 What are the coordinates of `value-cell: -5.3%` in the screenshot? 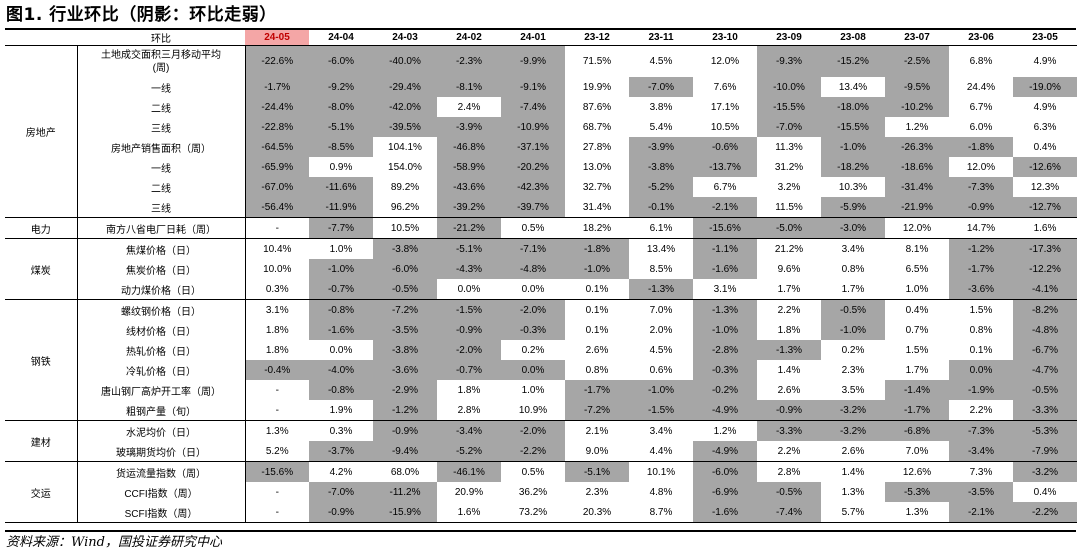 It's located at (917, 492).